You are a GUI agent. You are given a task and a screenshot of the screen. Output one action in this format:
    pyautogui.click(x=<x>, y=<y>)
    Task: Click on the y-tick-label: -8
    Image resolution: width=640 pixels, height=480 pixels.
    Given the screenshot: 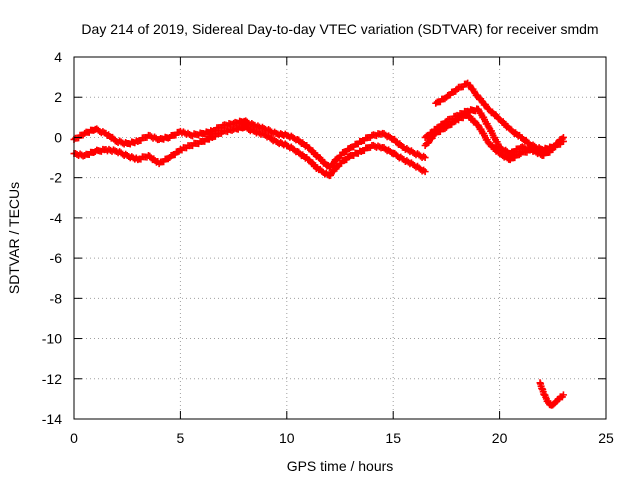 What is the action you would take?
    pyautogui.click(x=56, y=298)
    